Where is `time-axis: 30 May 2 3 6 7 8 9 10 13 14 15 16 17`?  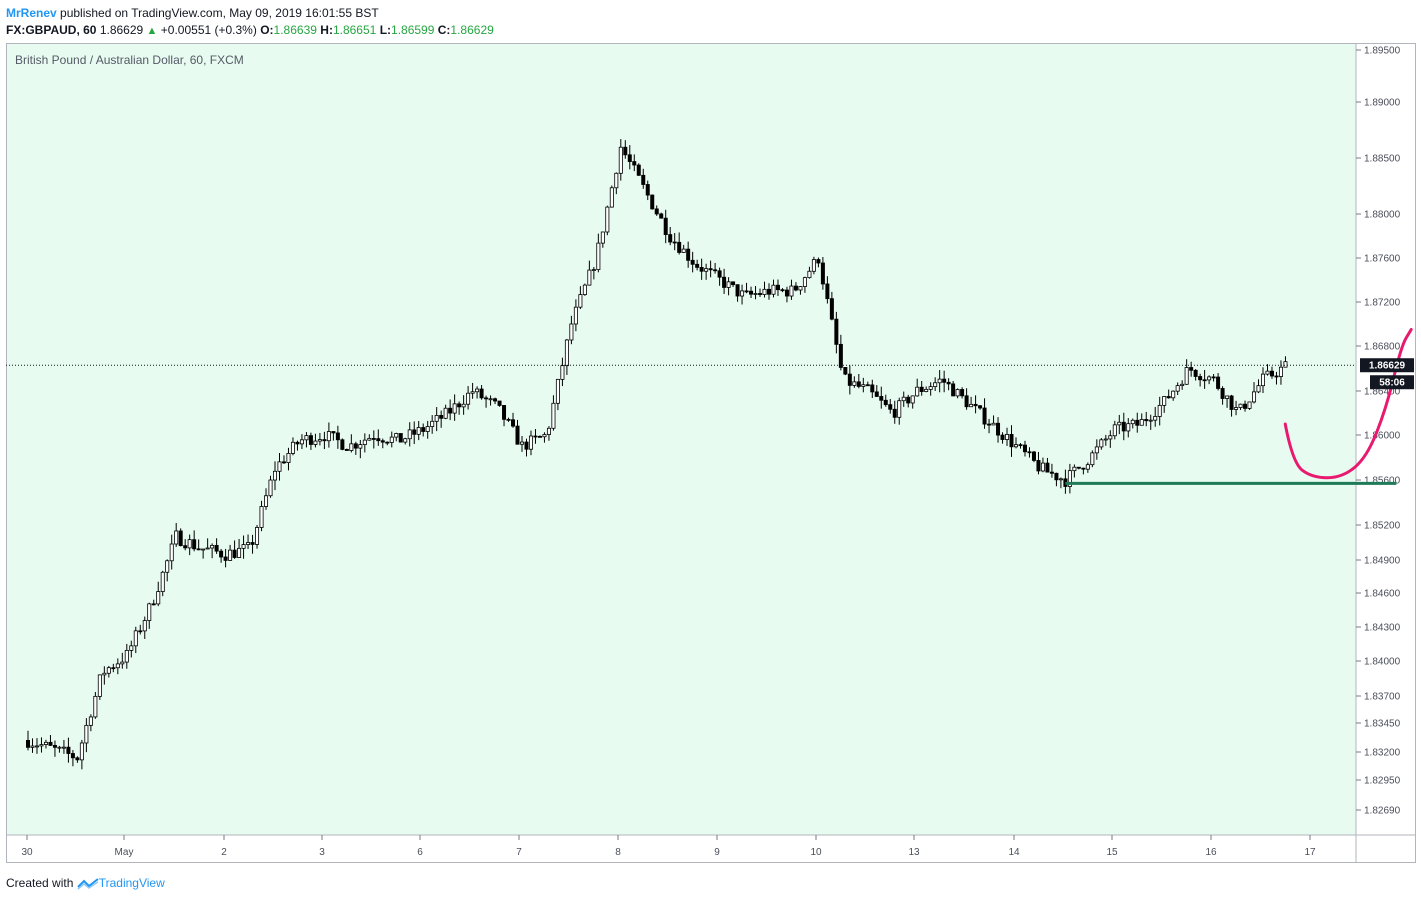
time-axis: 30 May 2 3 6 7 8 9 10 13 14 15 16 17 is located at coordinates (668, 846).